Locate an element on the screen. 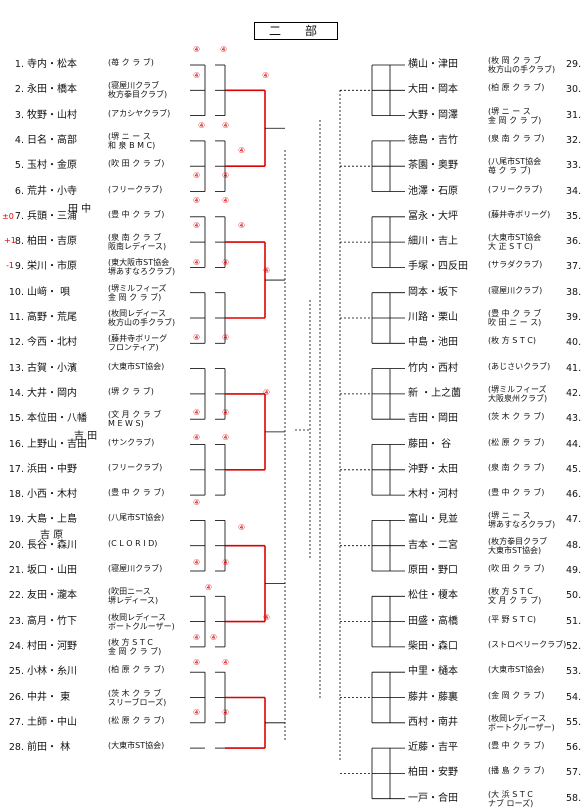 The image size is (583, 812). entry-row: 20. 長谷・森川 (C L O R I D) is located at coordinates (95, 549).